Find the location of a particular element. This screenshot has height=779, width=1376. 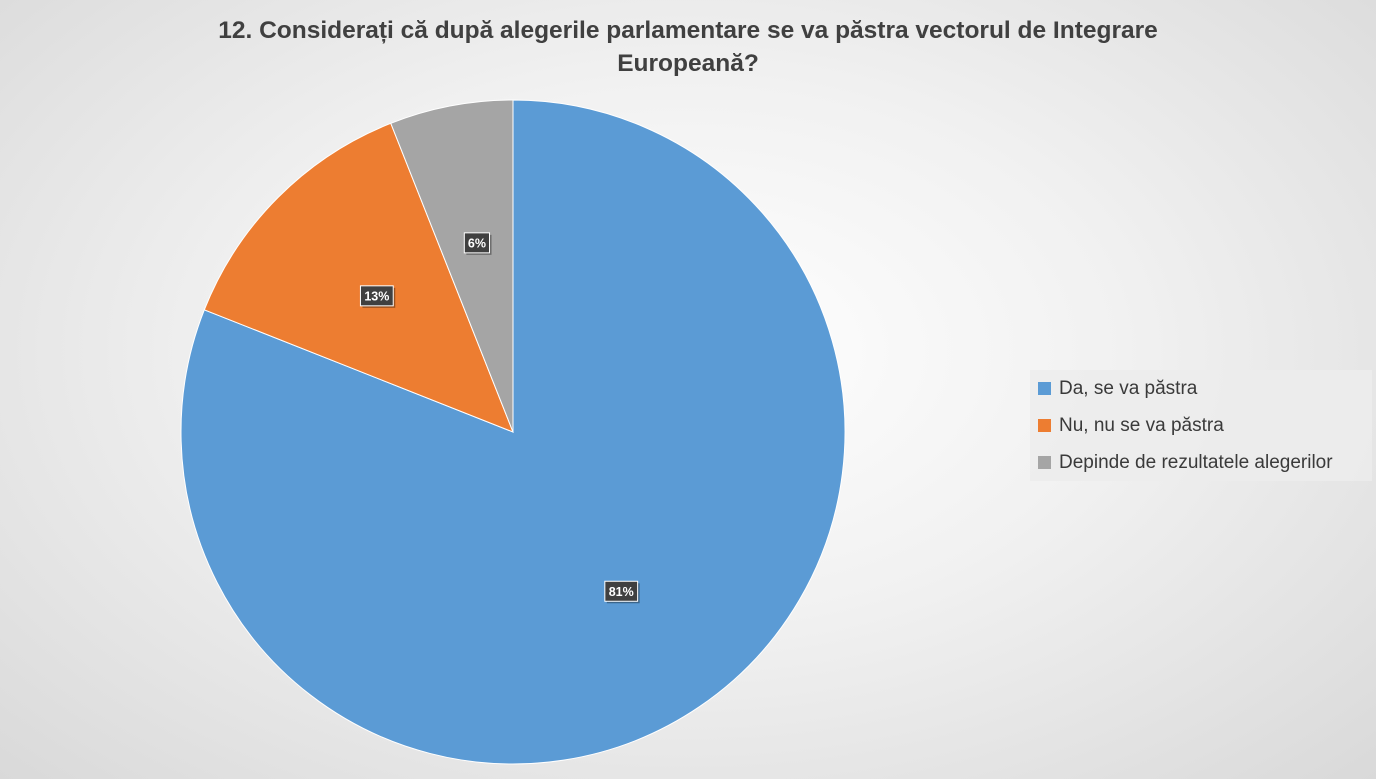

chart-title-line-2: Europeană? is located at coordinates (688, 63).